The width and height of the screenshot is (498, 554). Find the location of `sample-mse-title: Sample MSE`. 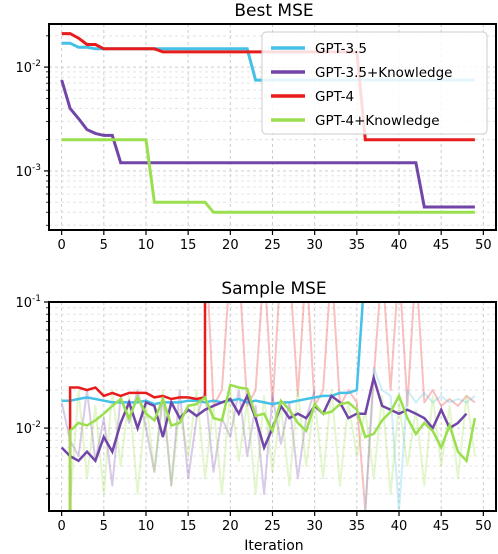

sample-mse-title: Sample MSE is located at coordinates (273, 289).